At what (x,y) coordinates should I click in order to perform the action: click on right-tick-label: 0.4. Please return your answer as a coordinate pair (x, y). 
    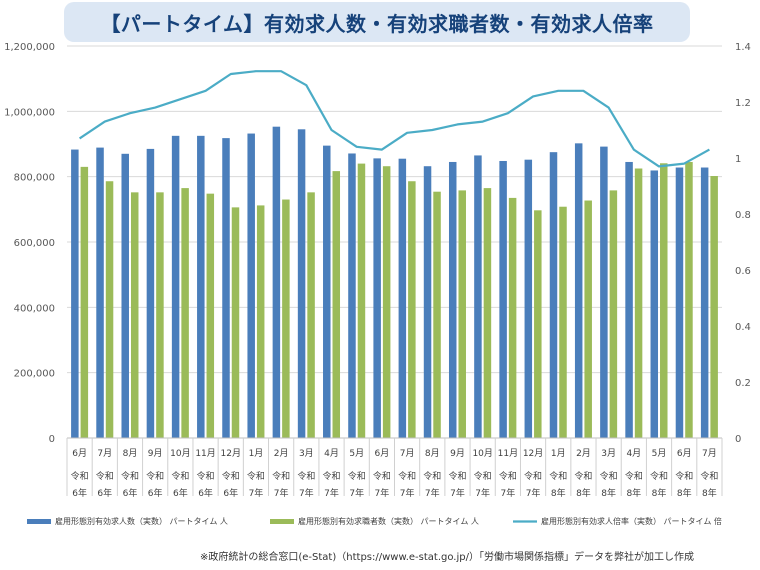
    Looking at the image, I should click on (743, 327).